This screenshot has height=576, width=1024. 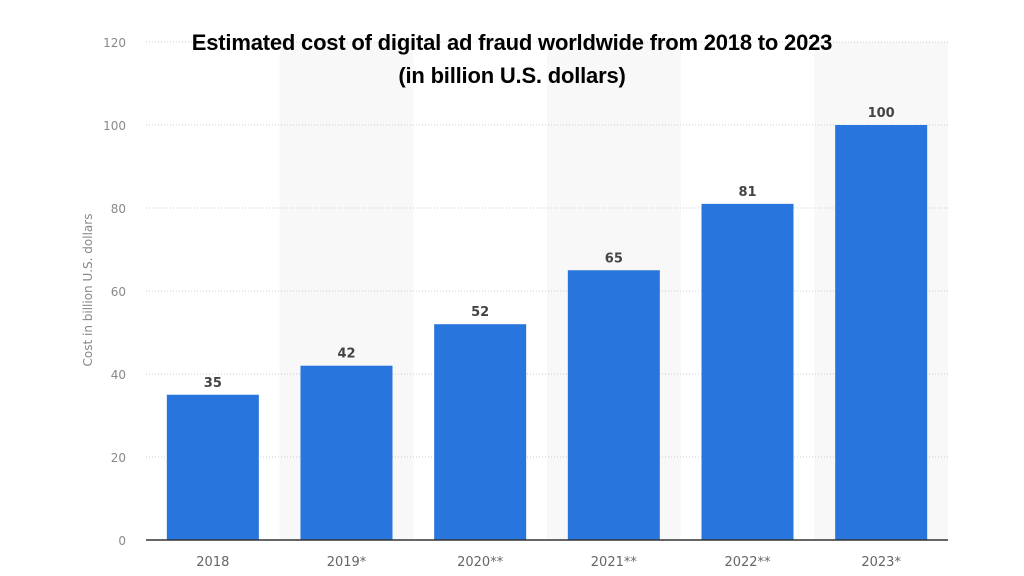 What do you see at coordinates (122, 541) in the screenshot?
I see `y-tick-label: 0` at bounding box center [122, 541].